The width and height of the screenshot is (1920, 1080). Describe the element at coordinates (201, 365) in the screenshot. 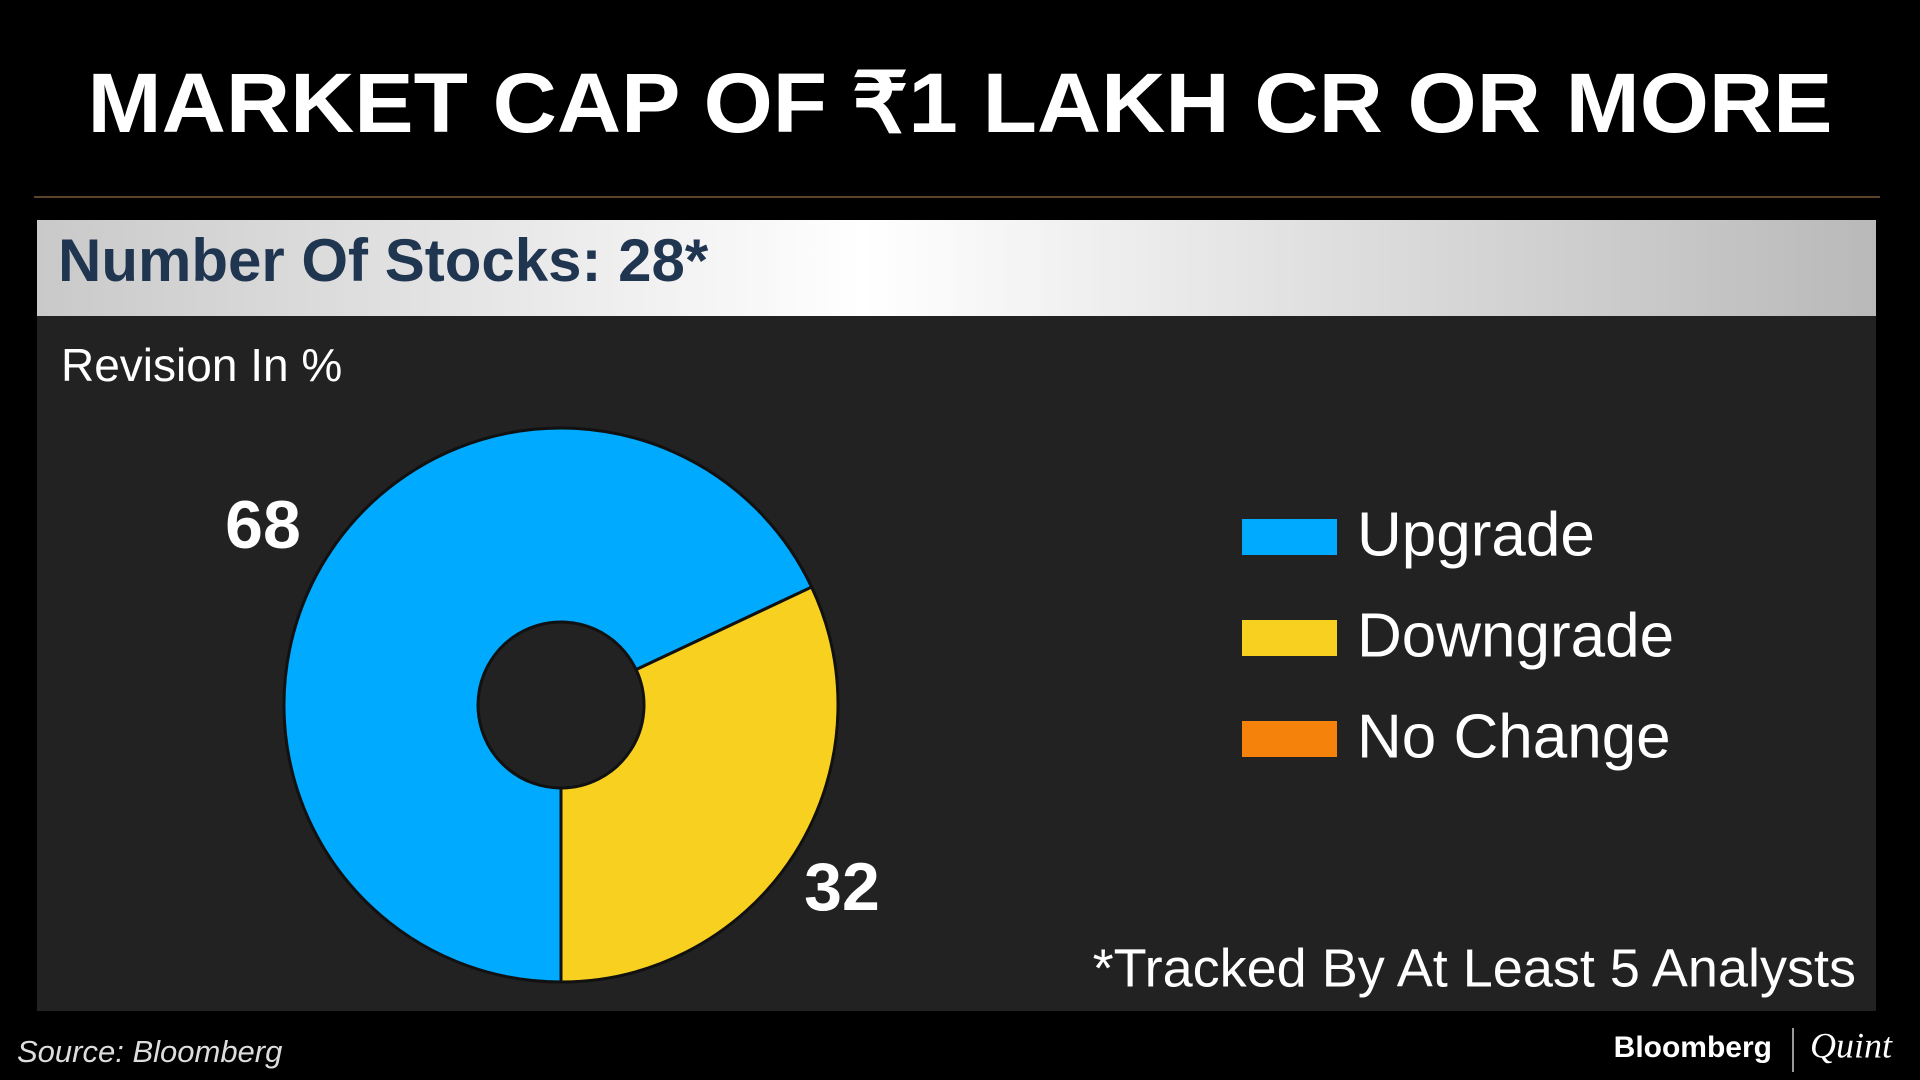

I see `axis-label: Revision In %` at that location.